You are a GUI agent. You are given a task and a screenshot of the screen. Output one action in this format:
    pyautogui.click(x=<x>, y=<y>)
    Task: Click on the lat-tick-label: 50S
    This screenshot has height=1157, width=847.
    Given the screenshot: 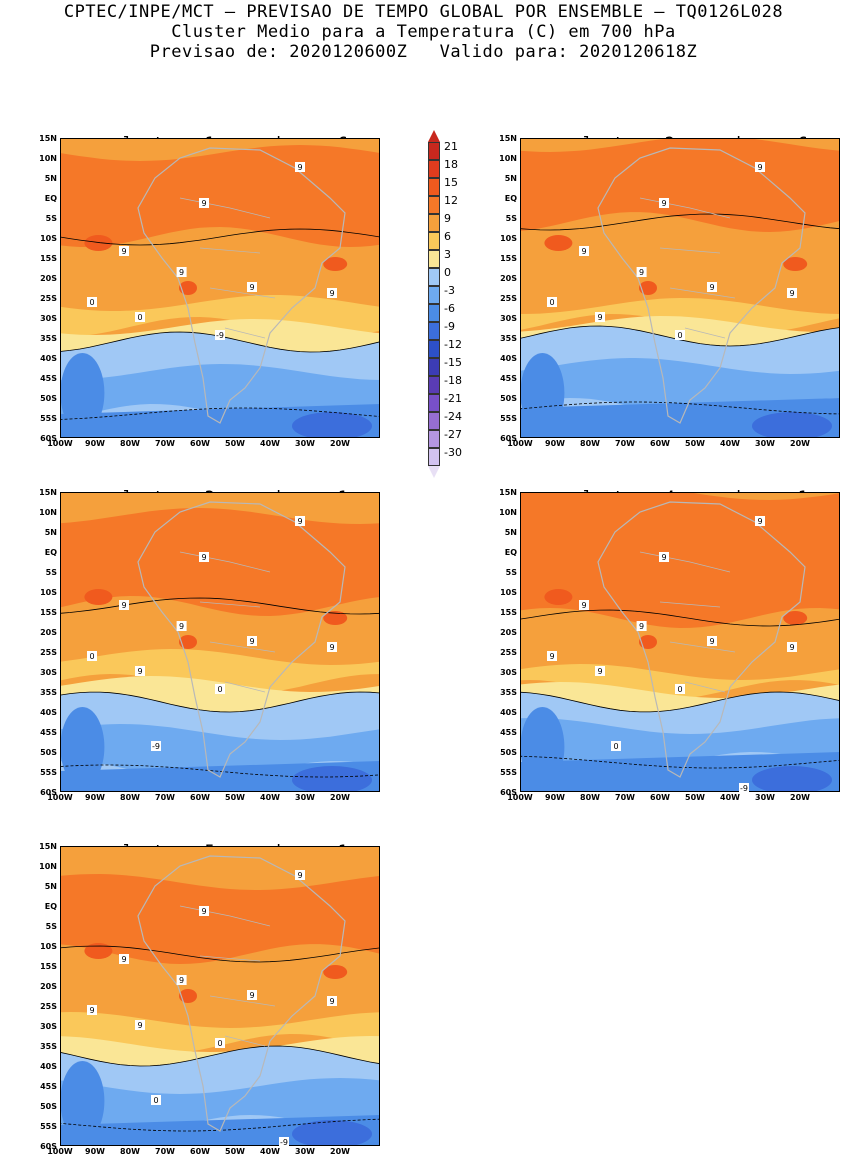 What is the action you would take?
    pyautogui.click(x=48, y=1106)
    